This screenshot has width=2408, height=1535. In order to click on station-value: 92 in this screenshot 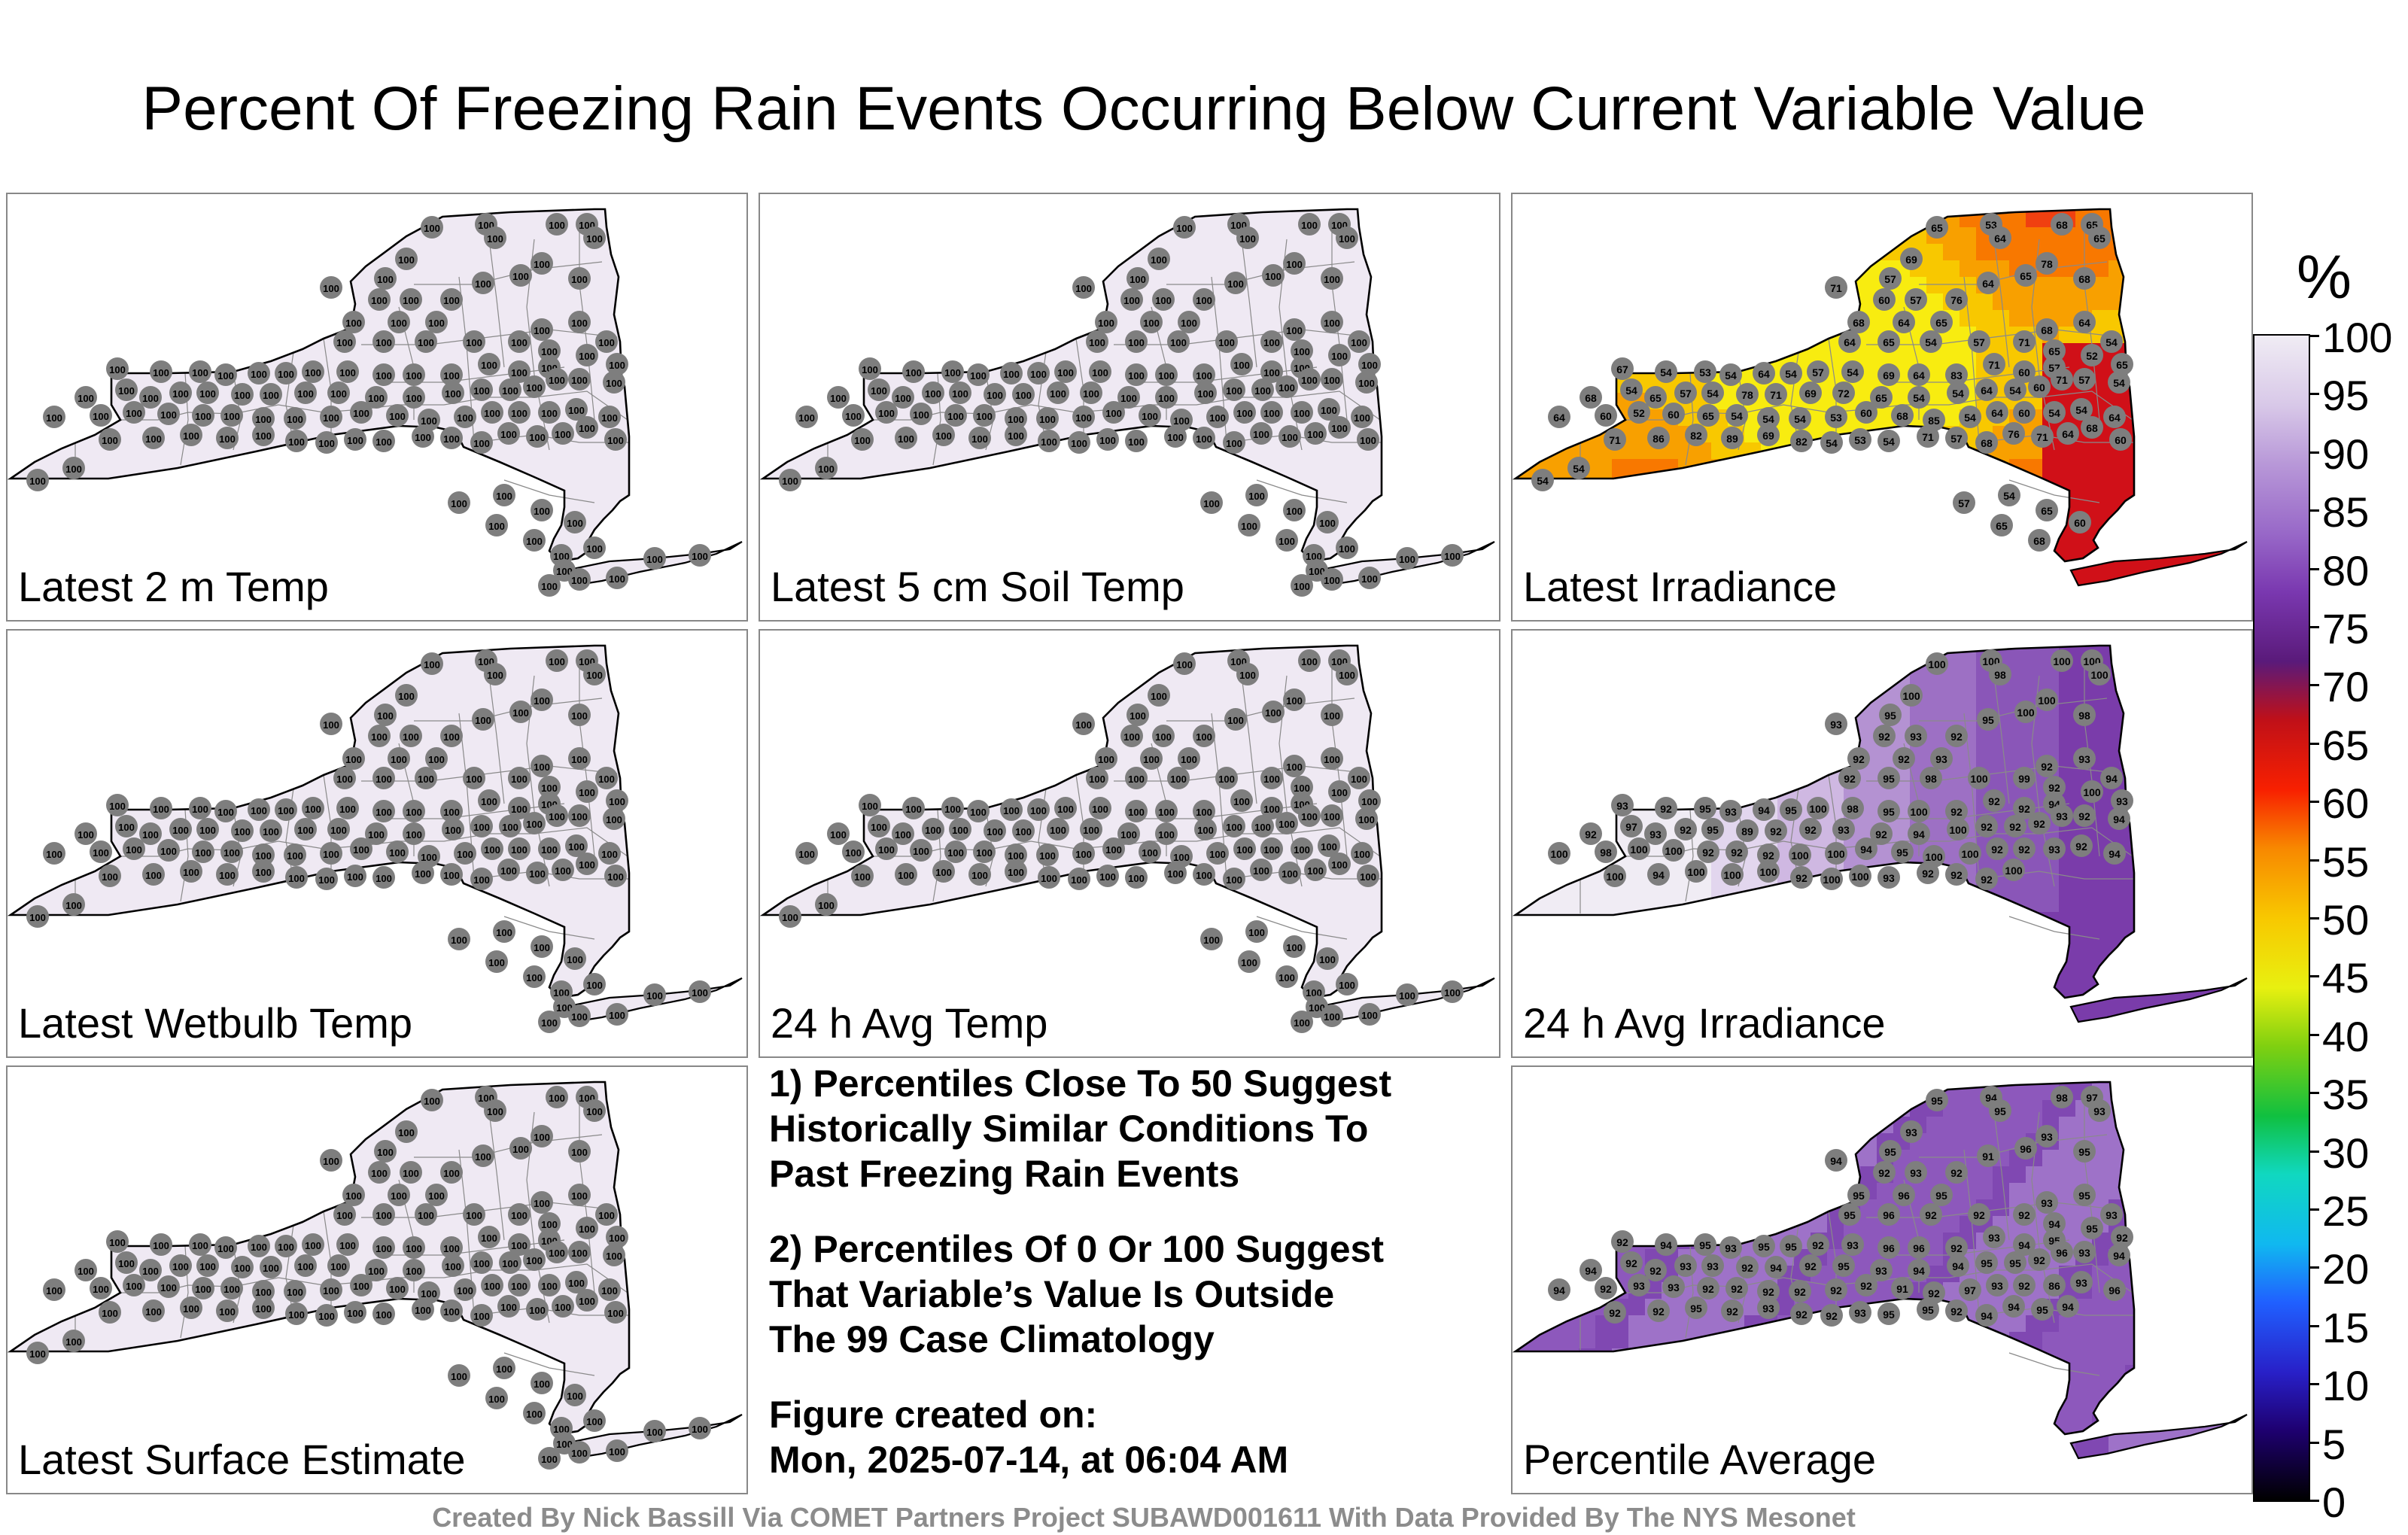, I will do `click(1810, 1266)`.